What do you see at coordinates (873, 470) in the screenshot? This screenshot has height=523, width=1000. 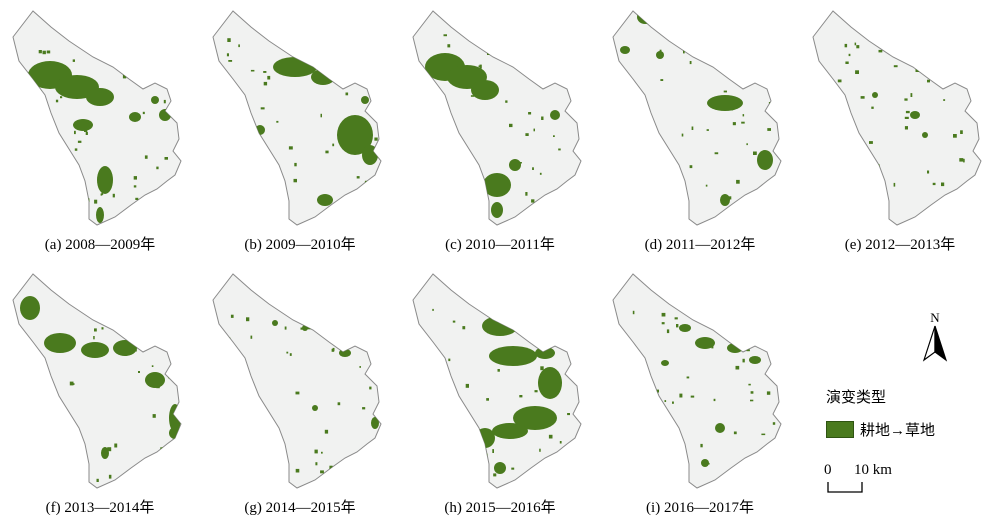 I see `scale-end-label: 10 km` at bounding box center [873, 470].